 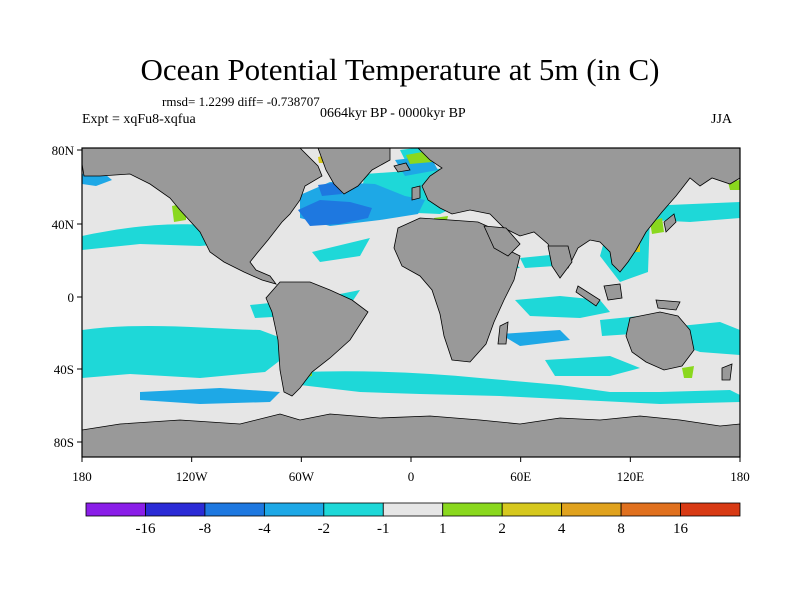 What do you see at coordinates (520, 476) in the screenshot?
I see `lon-tick-label: 60E` at bounding box center [520, 476].